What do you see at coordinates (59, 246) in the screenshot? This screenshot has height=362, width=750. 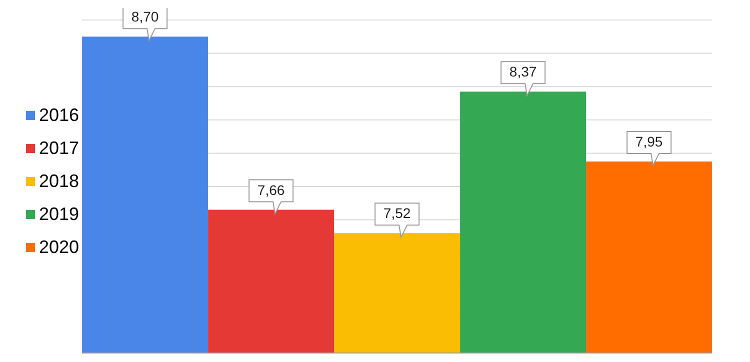 I see `legend-label: 2020` at bounding box center [59, 246].